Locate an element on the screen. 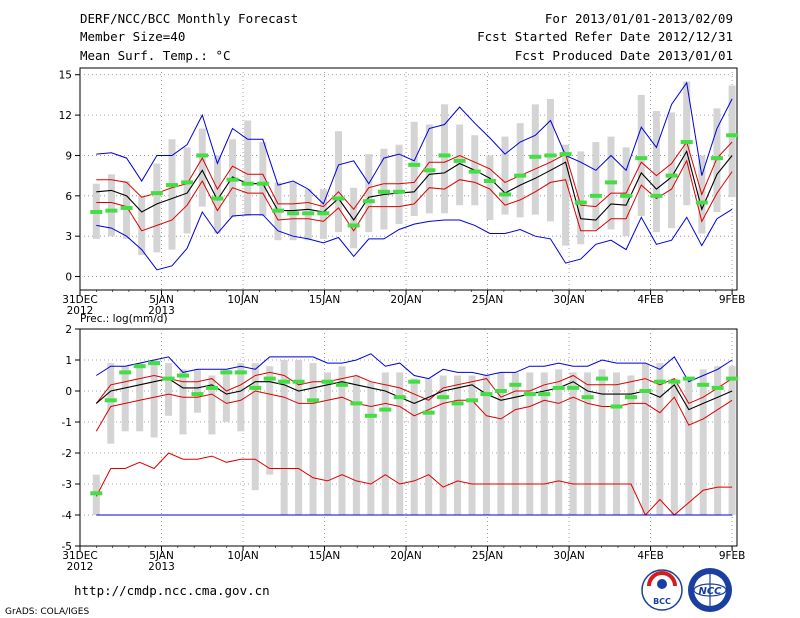 The width and height of the screenshot is (800, 618). prec-xtick-label: 30JAN is located at coordinates (568, 556).